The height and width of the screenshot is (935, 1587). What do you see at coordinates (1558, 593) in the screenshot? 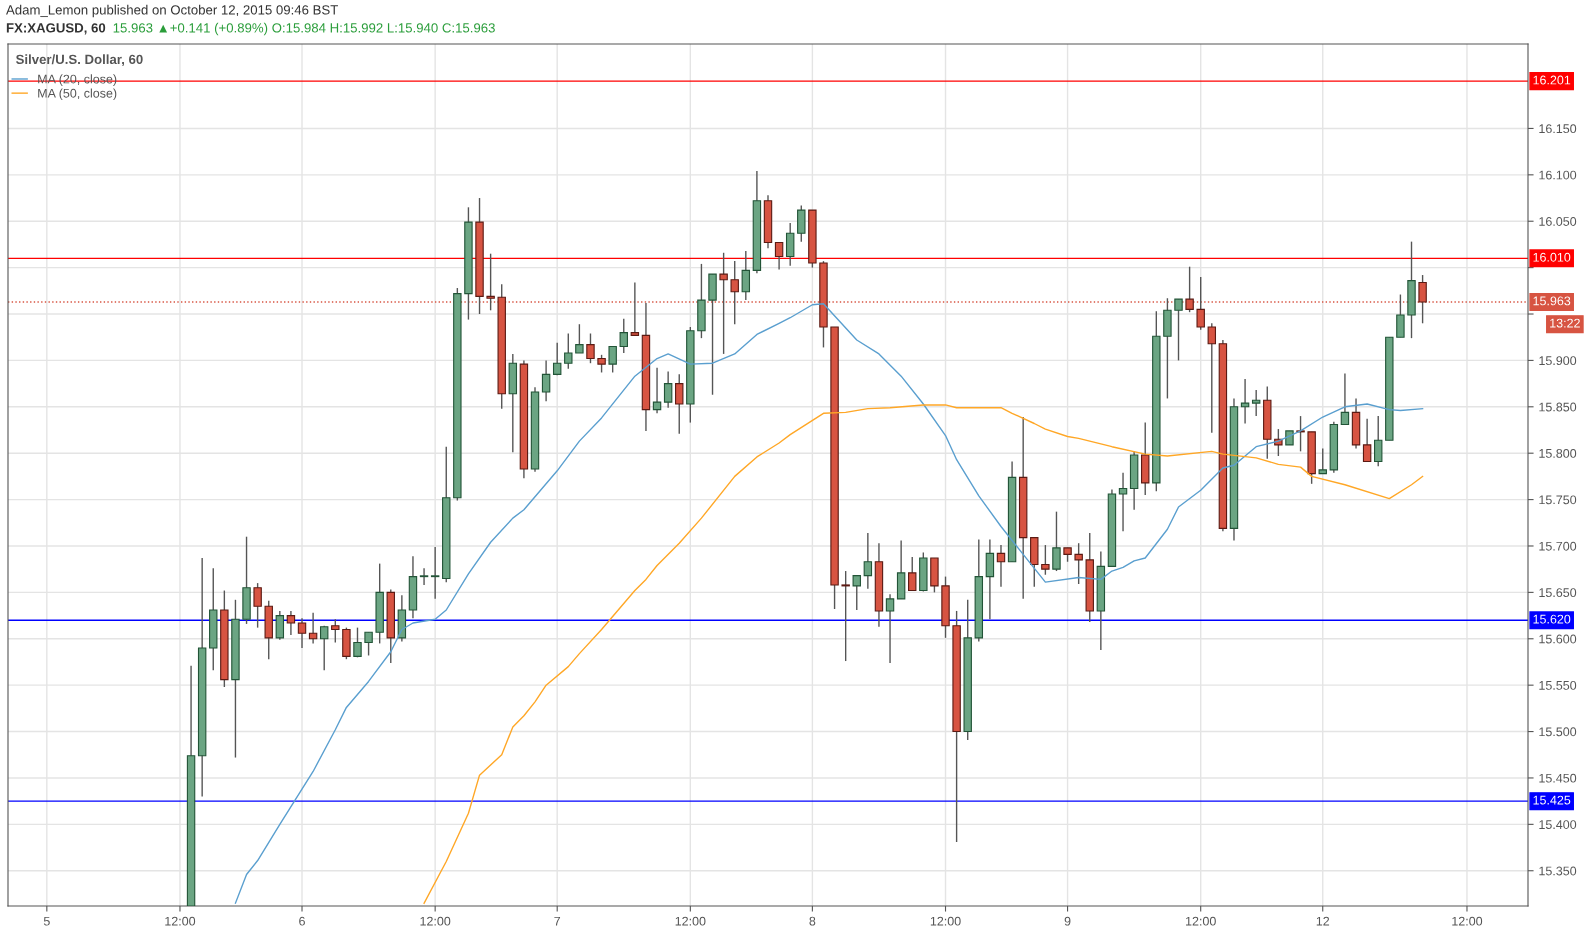
I see `y-tick-label: 15.650` at bounding box center [1558, 593].